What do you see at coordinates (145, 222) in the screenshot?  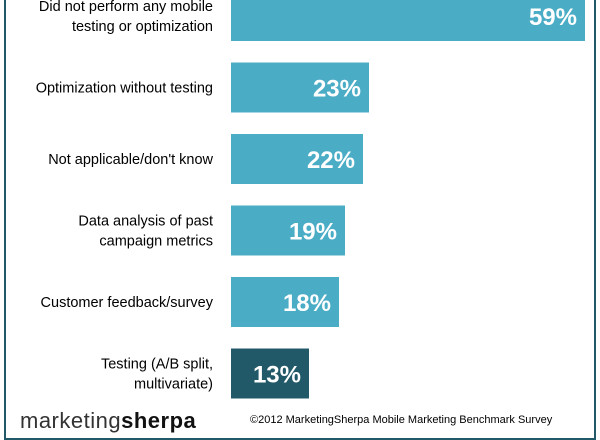 I see `category-label: Data analysis of past` at bounding box center [145, 222].